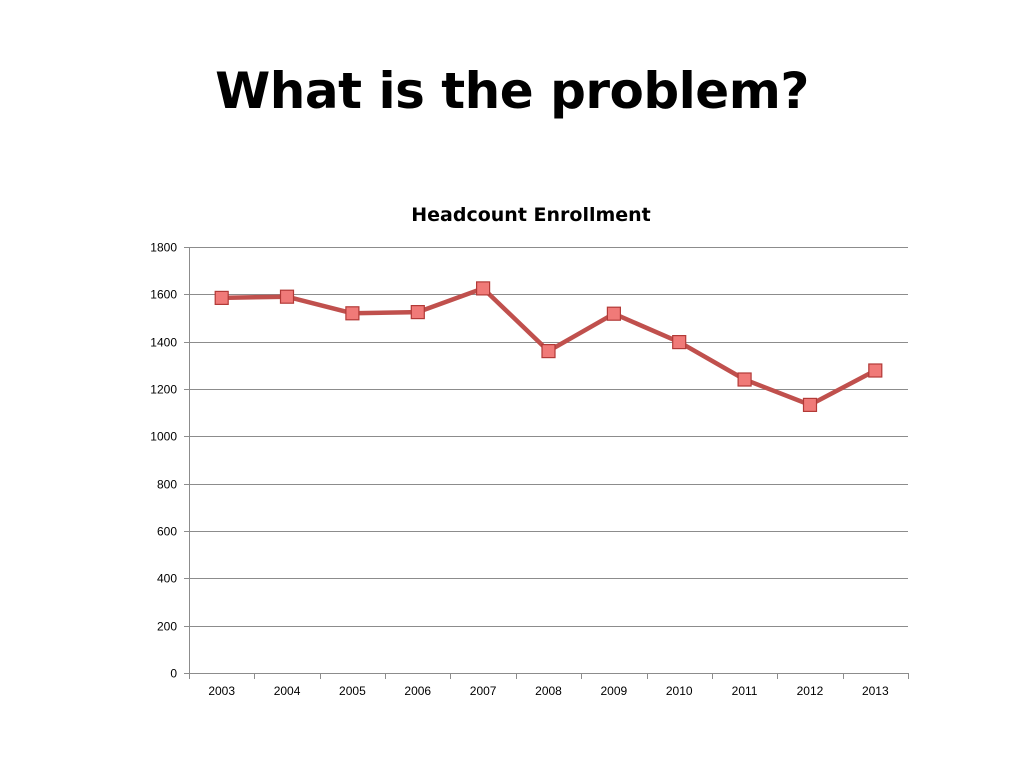  Describe the element at coordinates (614, 313) in the screenshot. I see `data-point-2009` at that location.